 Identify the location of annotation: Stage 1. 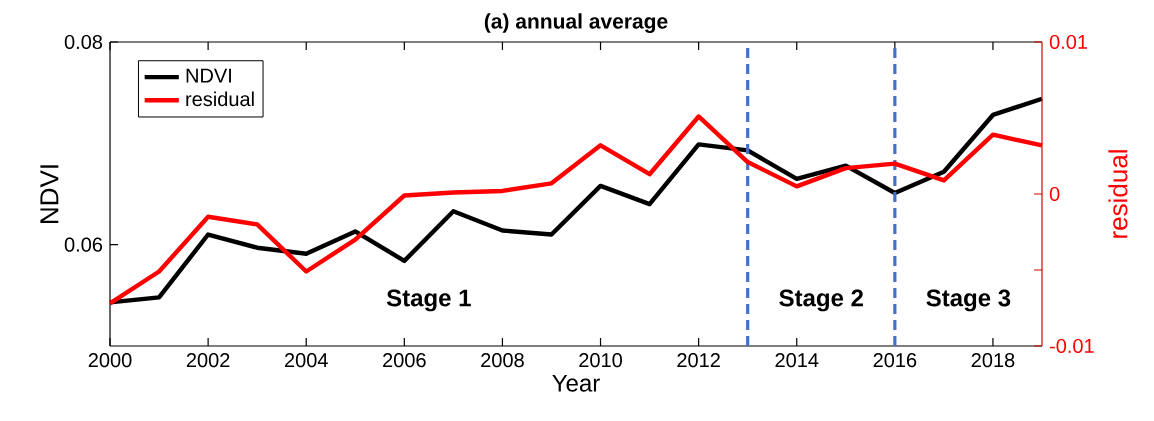
(428, 300).